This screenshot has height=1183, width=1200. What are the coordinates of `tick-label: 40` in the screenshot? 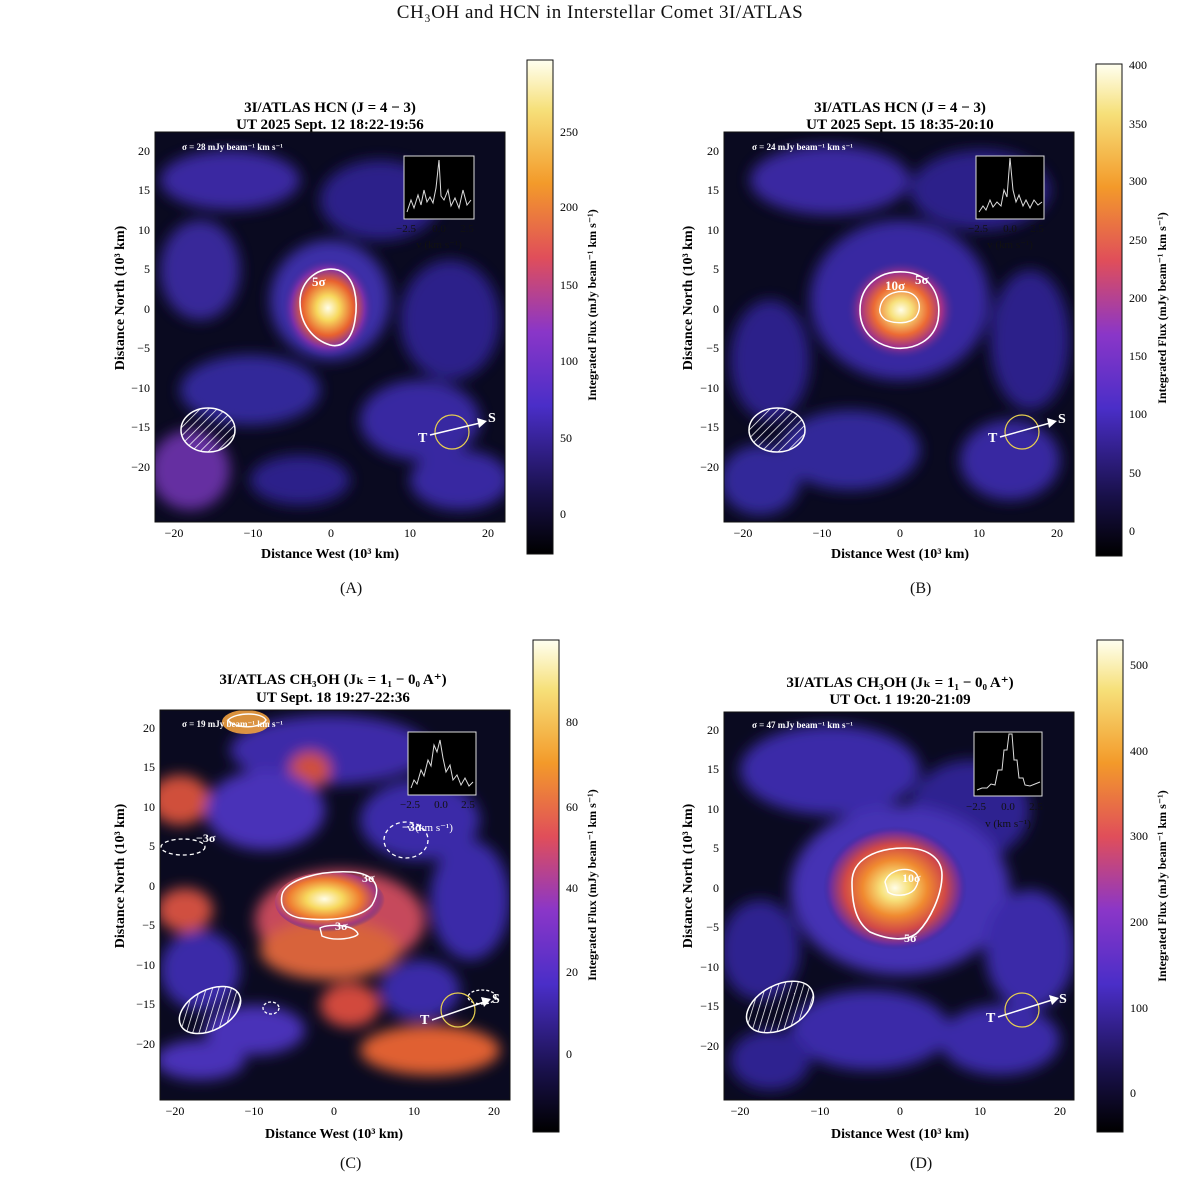 It's located at (572, 888).